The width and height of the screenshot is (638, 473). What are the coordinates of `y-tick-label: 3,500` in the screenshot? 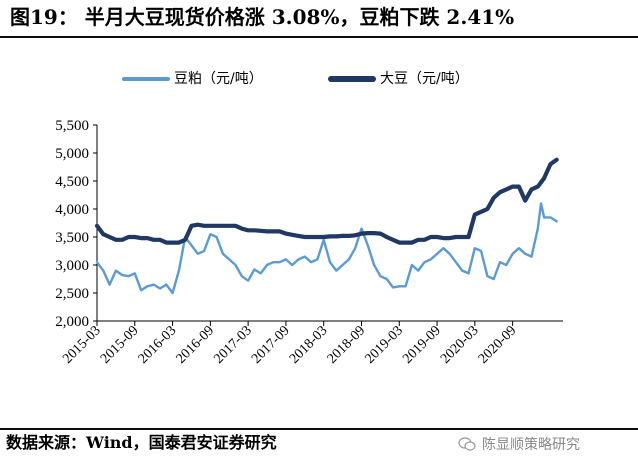 It's located at (72, 238).